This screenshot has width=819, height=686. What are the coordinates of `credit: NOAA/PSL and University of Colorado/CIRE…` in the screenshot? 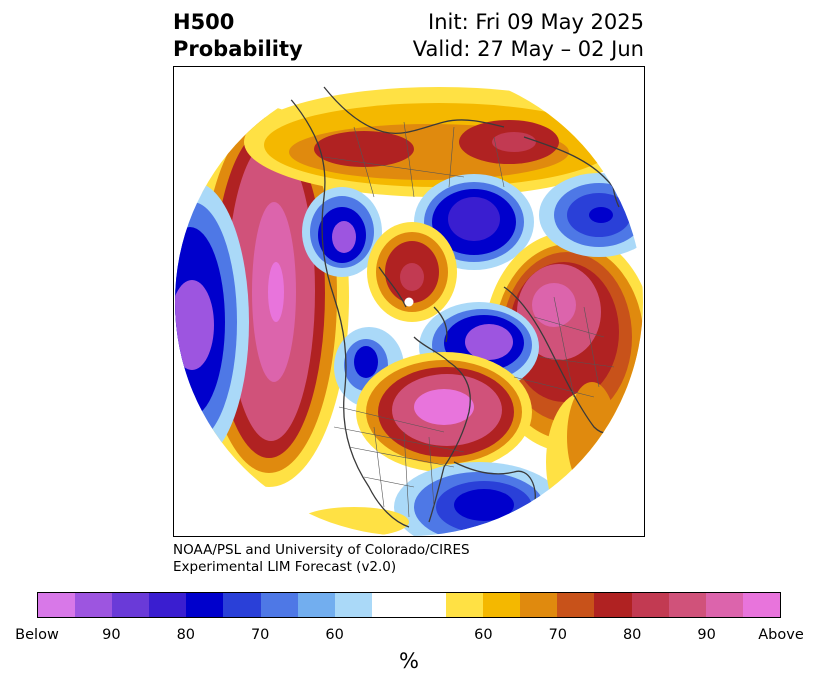 It's located at (321, 559).